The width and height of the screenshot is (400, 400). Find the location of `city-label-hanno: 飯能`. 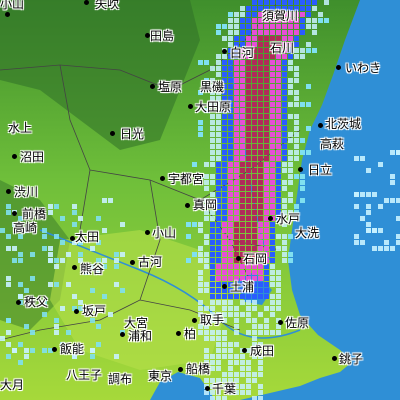

city-label-hanno: 飯能 is located at coordinates (72, 349).